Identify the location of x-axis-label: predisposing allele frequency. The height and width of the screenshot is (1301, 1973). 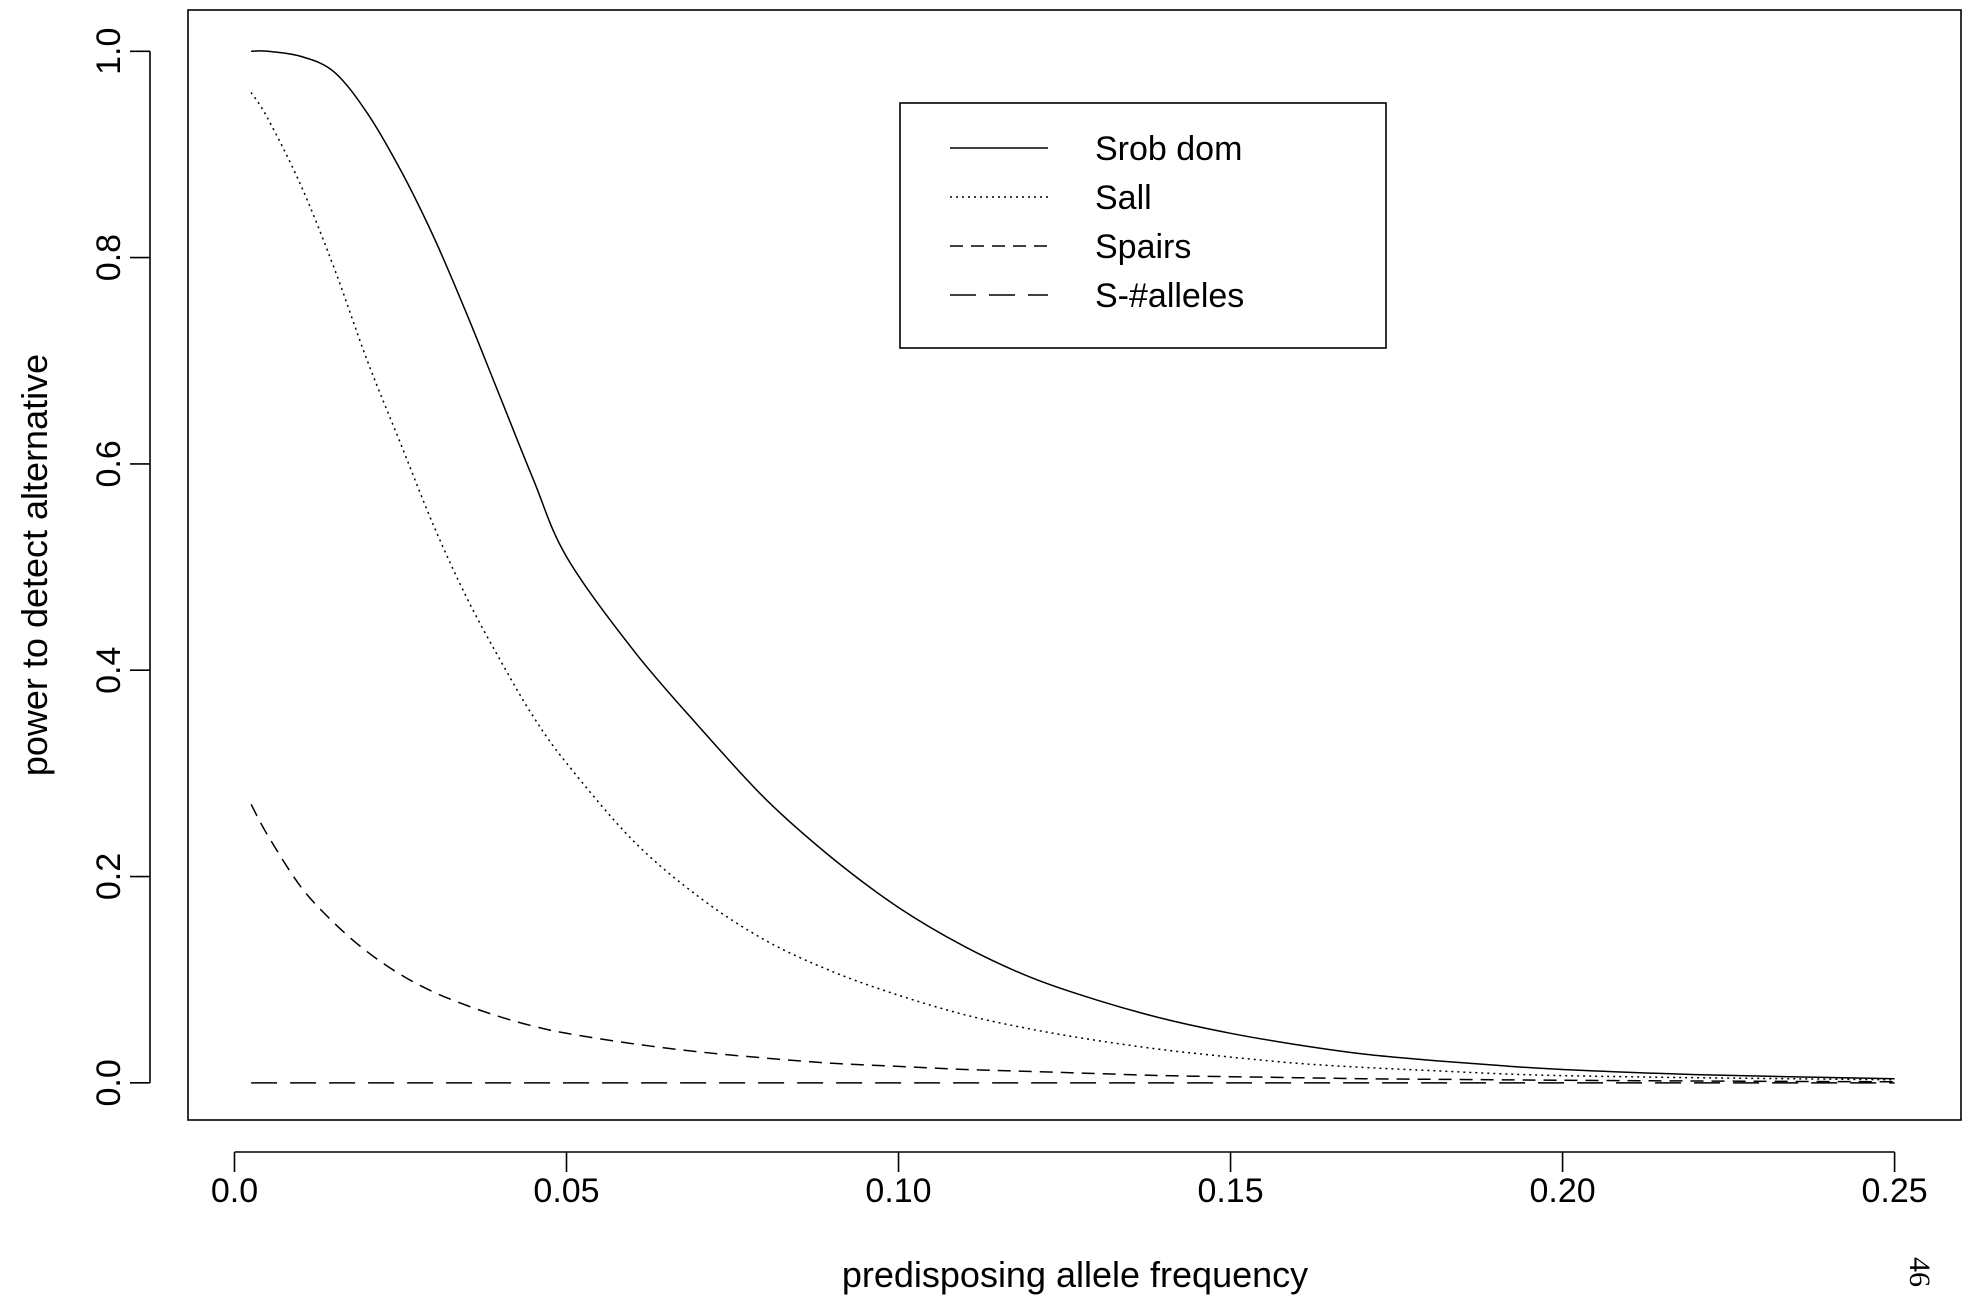
(1075, 1274).